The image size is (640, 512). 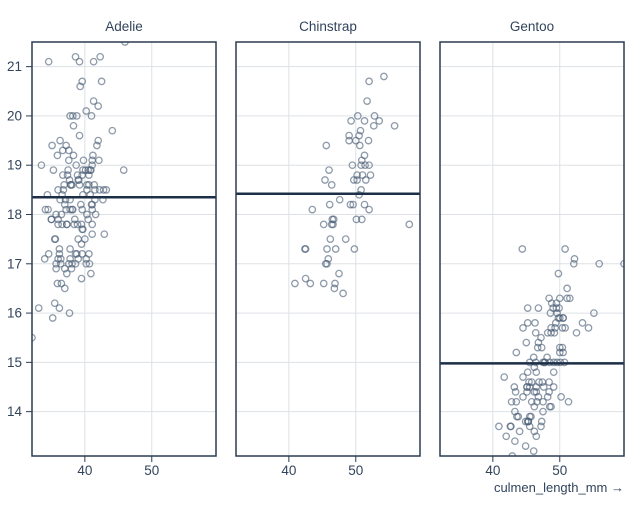 What do you see at coordinates (19, 239) in the screenshot?
I see `y-axis: 14 15 16 17 18 19 20 21` at bounding box center [19, 239].